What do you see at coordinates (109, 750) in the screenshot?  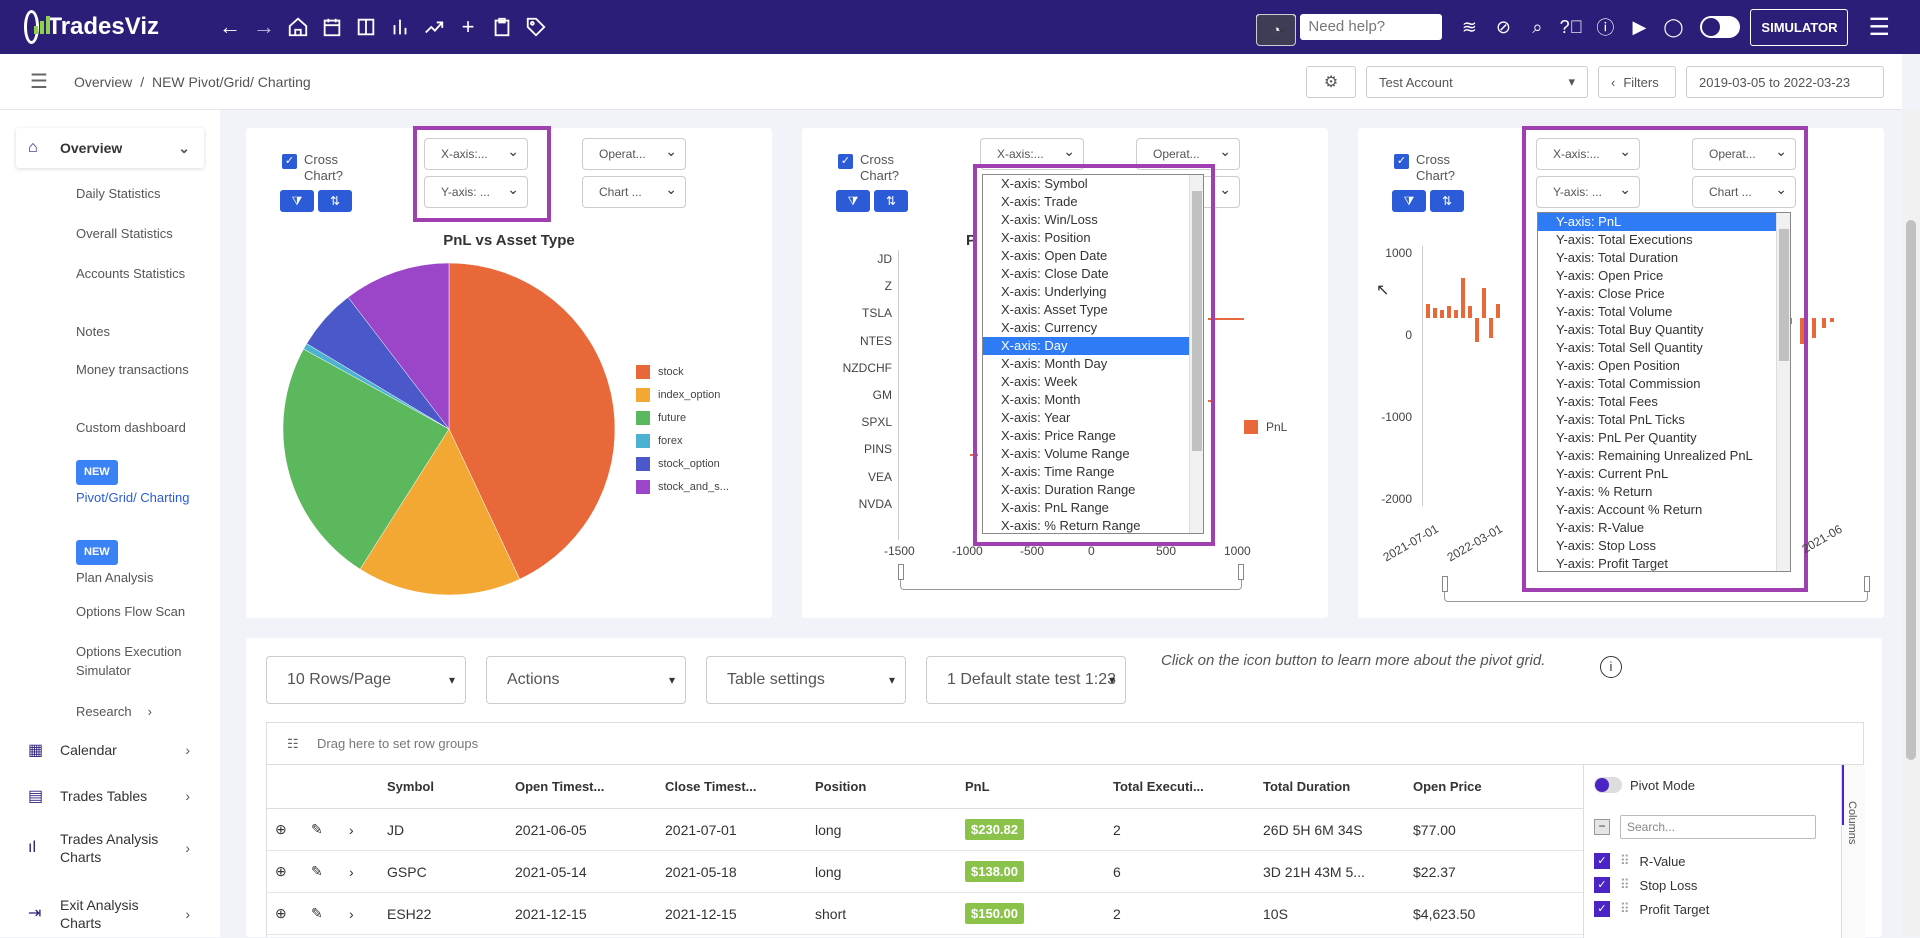 I see `sidebar-item-calendar: ▦ Calendar ›` at bounding box center [109, 750].